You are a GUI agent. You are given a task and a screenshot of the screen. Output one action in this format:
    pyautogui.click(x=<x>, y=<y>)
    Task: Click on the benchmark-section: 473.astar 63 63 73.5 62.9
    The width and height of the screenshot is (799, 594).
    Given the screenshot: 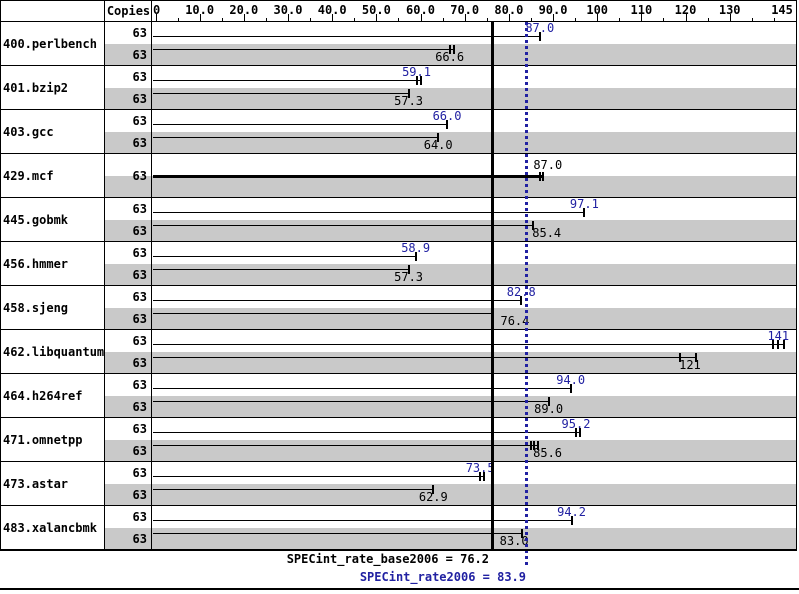 What is the action you would take?
    pyautogui.click(x=398, y=484)
    